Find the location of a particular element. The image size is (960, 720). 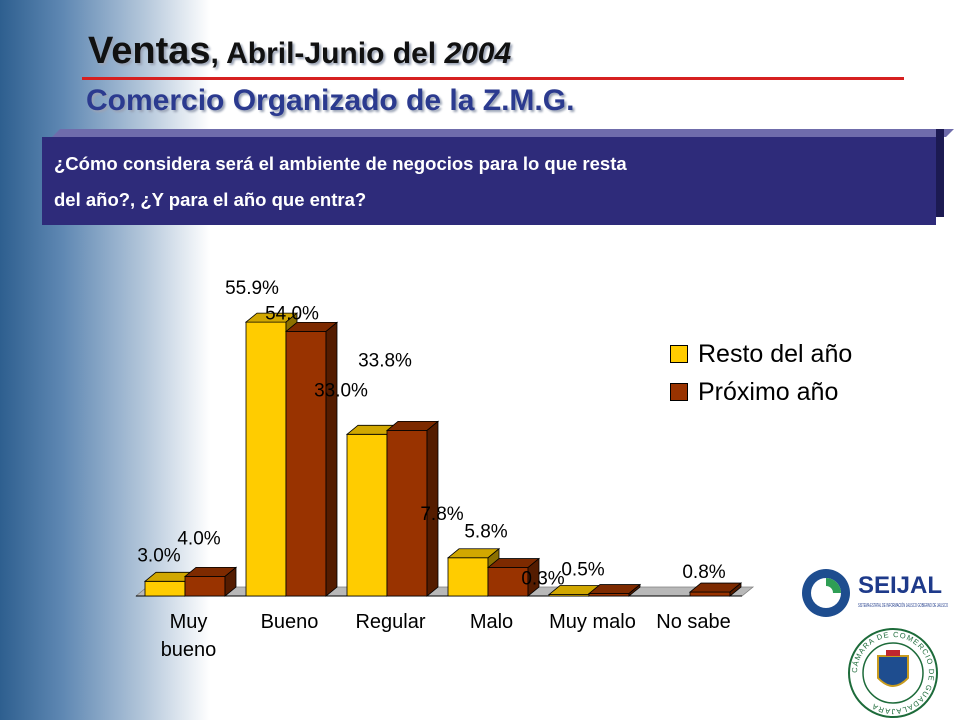

question-box-bevel-top is located at coordinates (503, 133).